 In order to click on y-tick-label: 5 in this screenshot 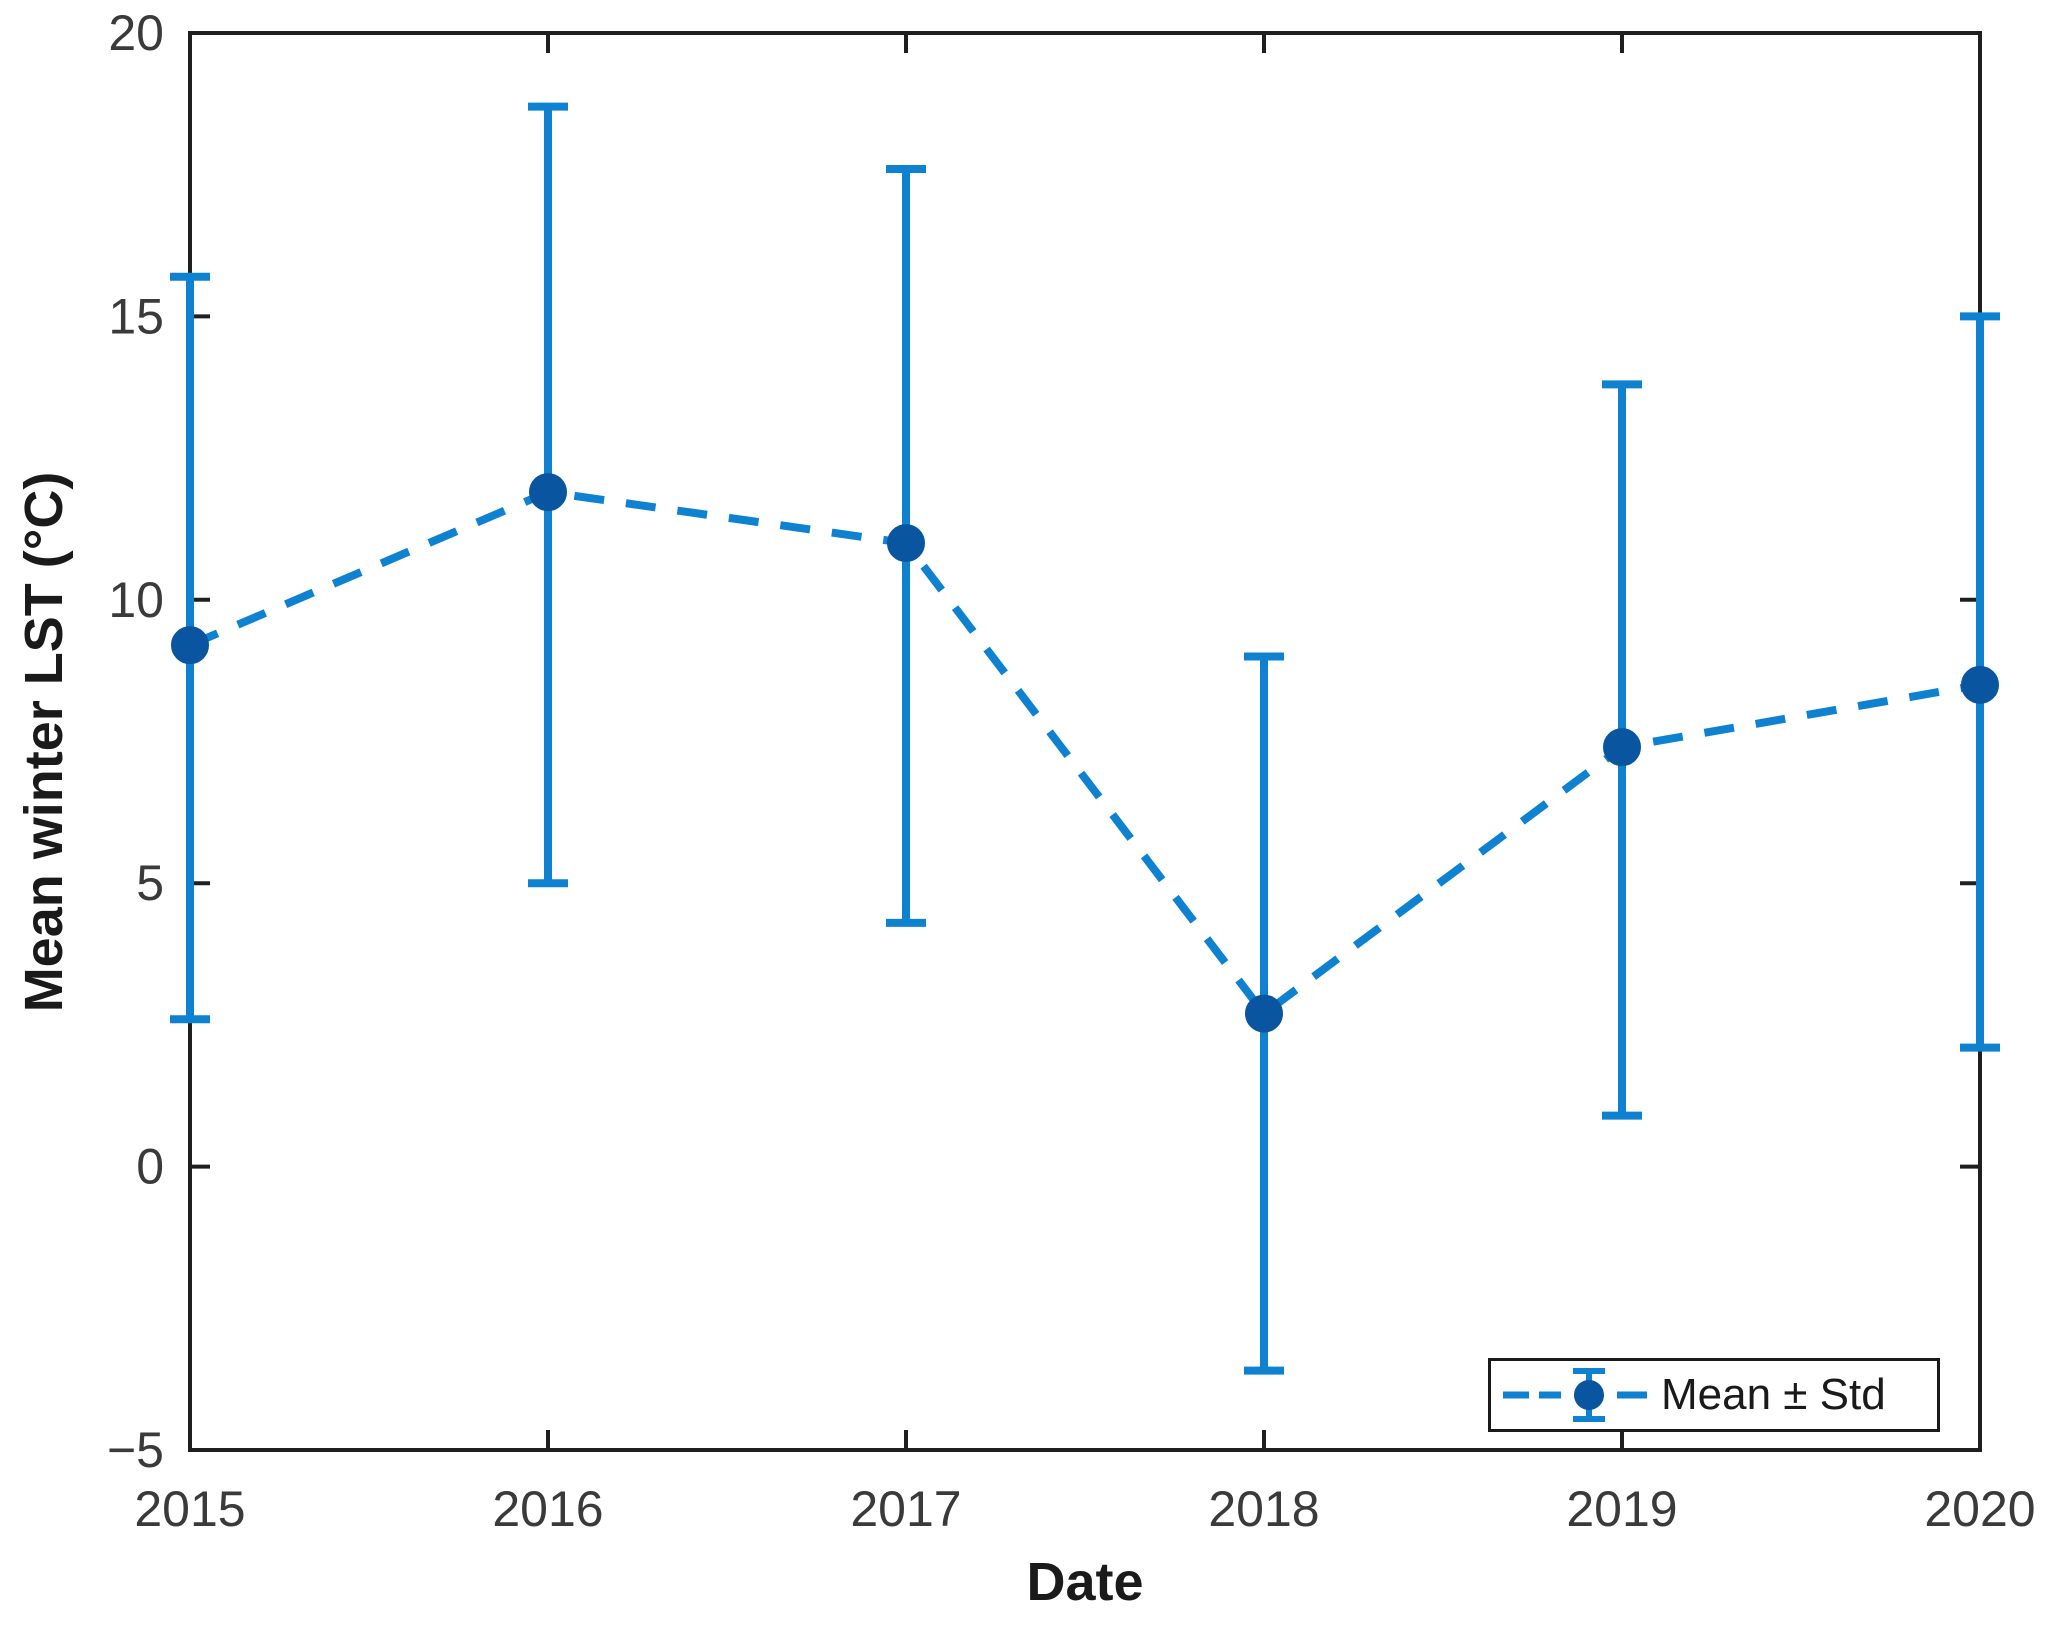, I will do `click(150, 883)`.